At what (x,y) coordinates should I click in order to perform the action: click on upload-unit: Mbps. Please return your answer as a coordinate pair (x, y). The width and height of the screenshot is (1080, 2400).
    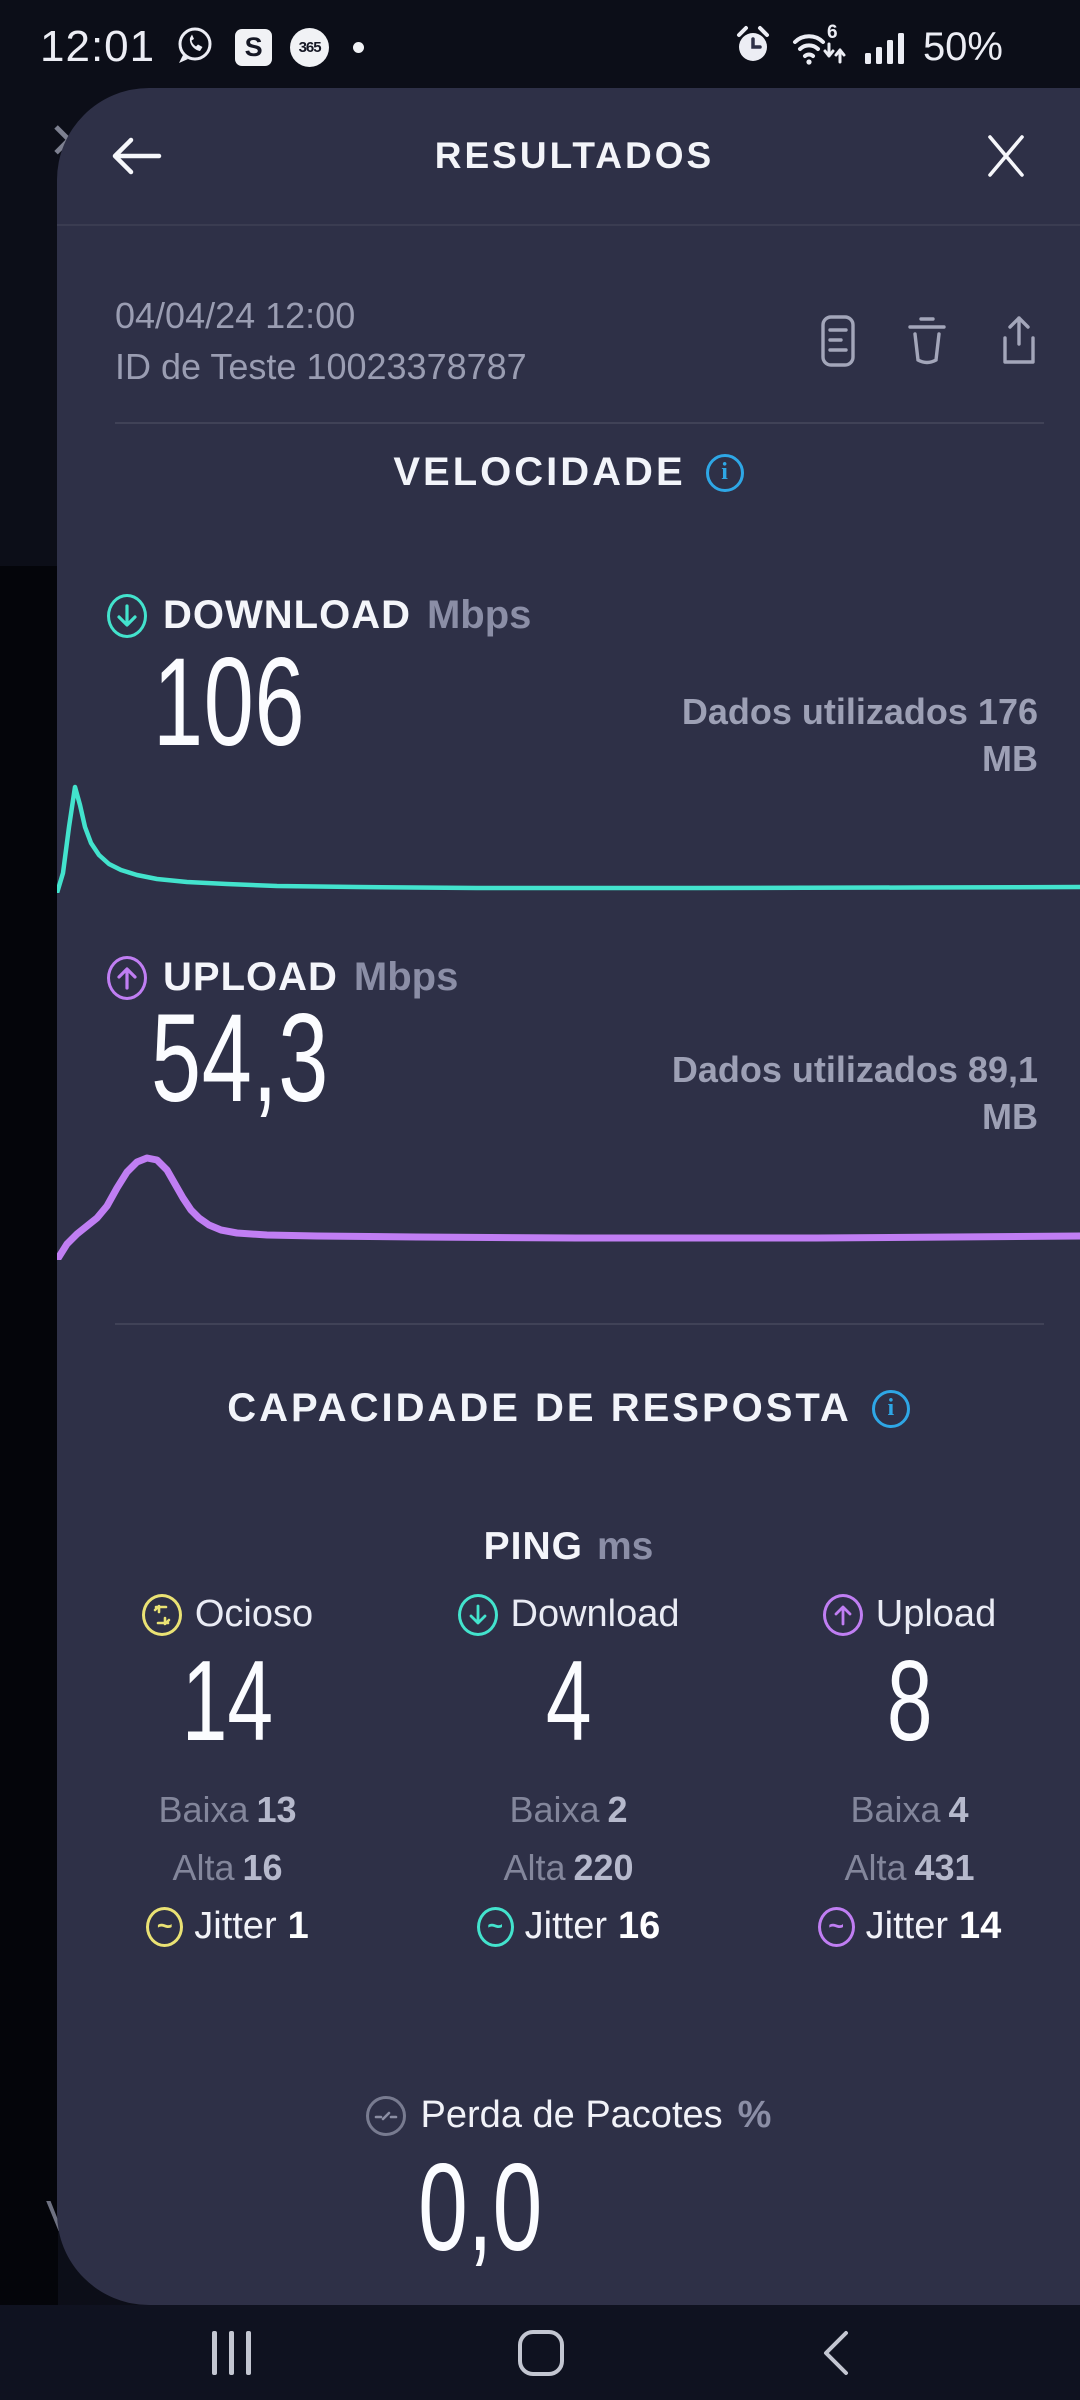
    Looking at the image, I should click on (406, 977).